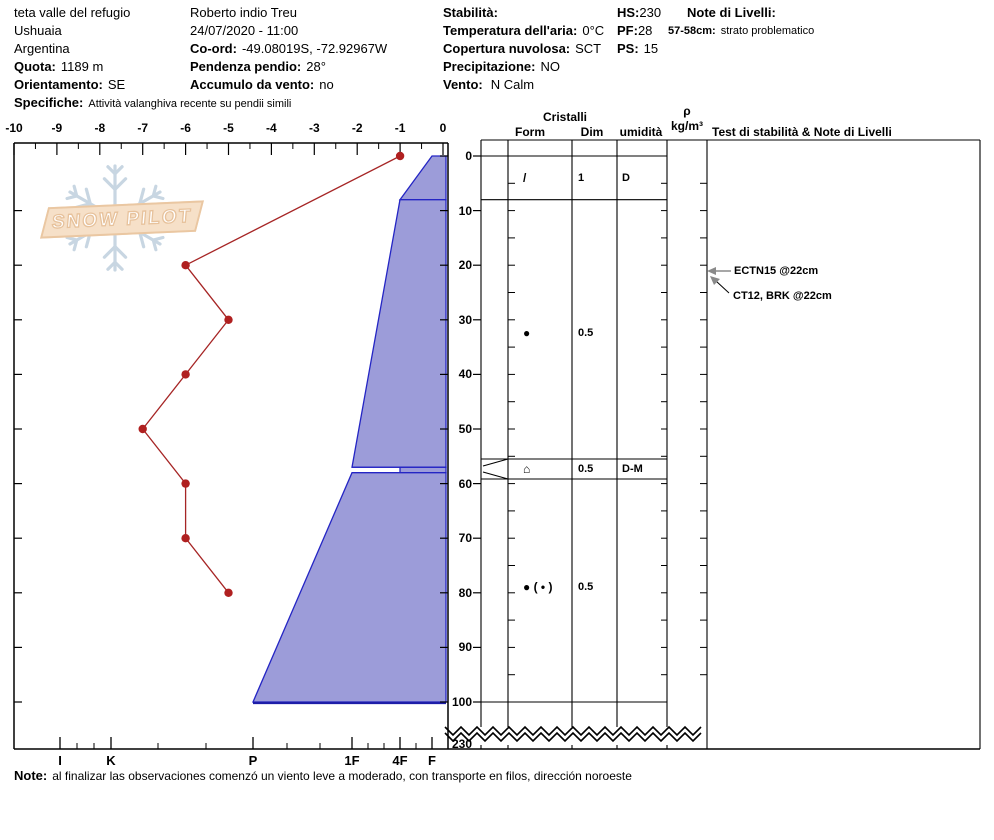 The width and height of the screenshot is (994, 840). What do you see at coordinates (49, 102) in the screenshot?
I see `specifics-label: Specifiche:` at bounding box center [49, 102].